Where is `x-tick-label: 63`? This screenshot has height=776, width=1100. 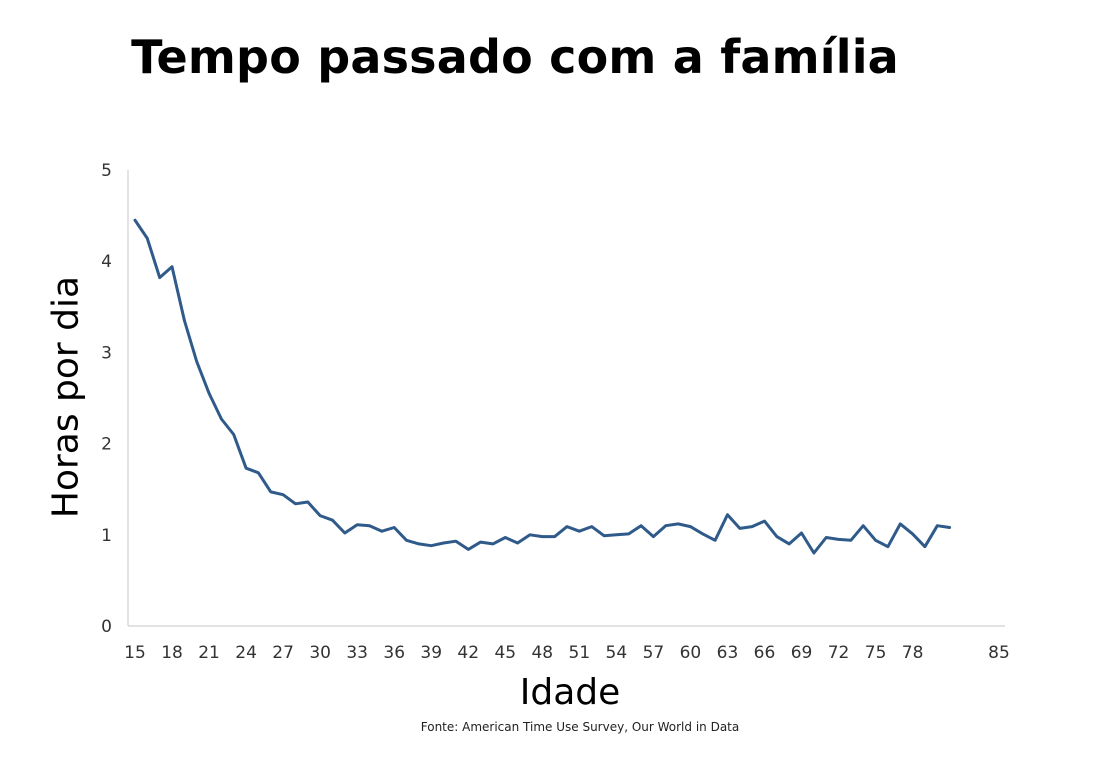
x-tick-label: 63 is located at coordinates (728, 653).